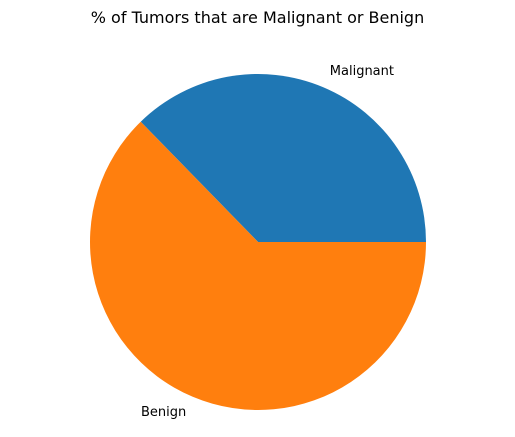 The height and width of the screenshot is (437, 515). Describe the element at coordinates (257, 17) in the screenshot. I see `chart-title: % of Tumors that are Malignant or Benign` at that location.